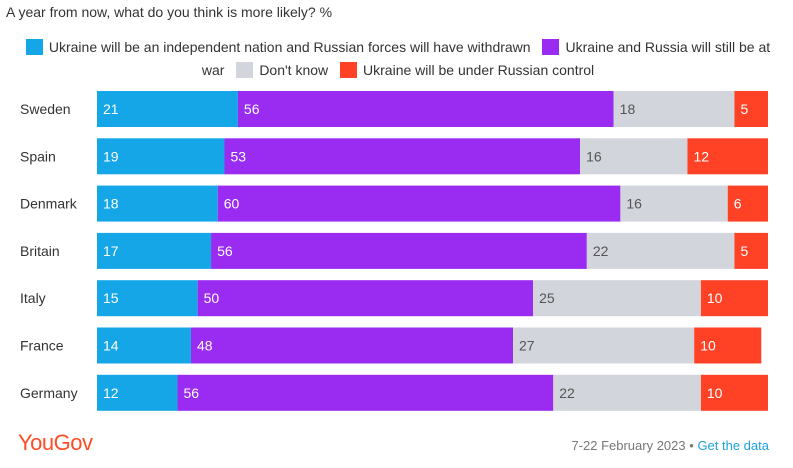 The width and height of the screenshot is (793, 468). I want to click on value-label-france-series-0: 14, so click(111, 346).